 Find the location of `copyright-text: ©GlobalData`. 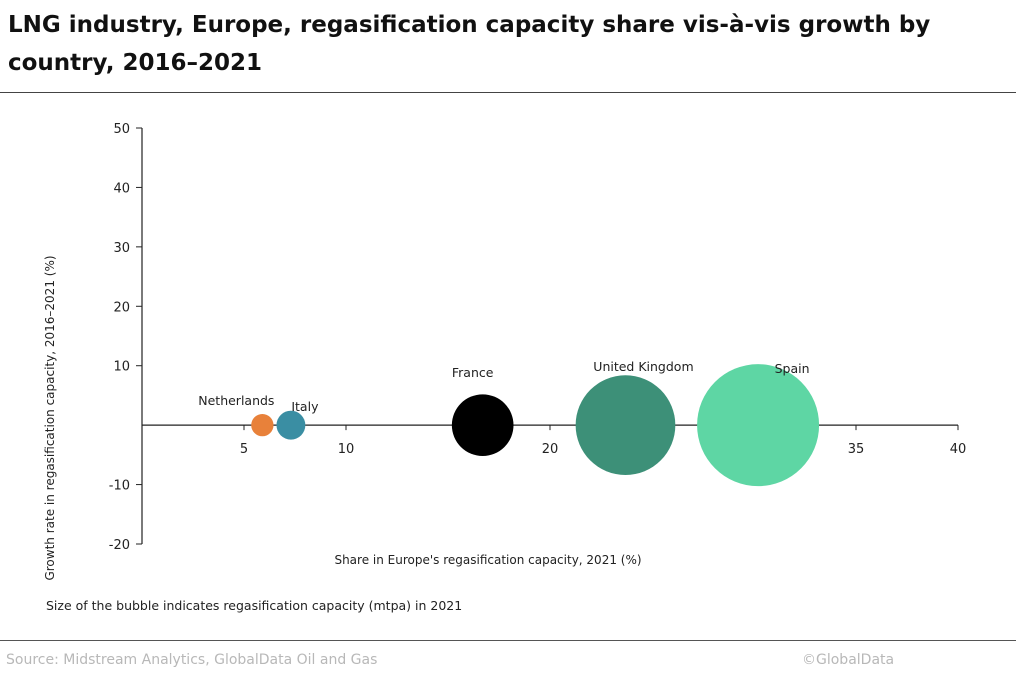

copyright-text: ©GlobalData is located at coordinates (848, 660).